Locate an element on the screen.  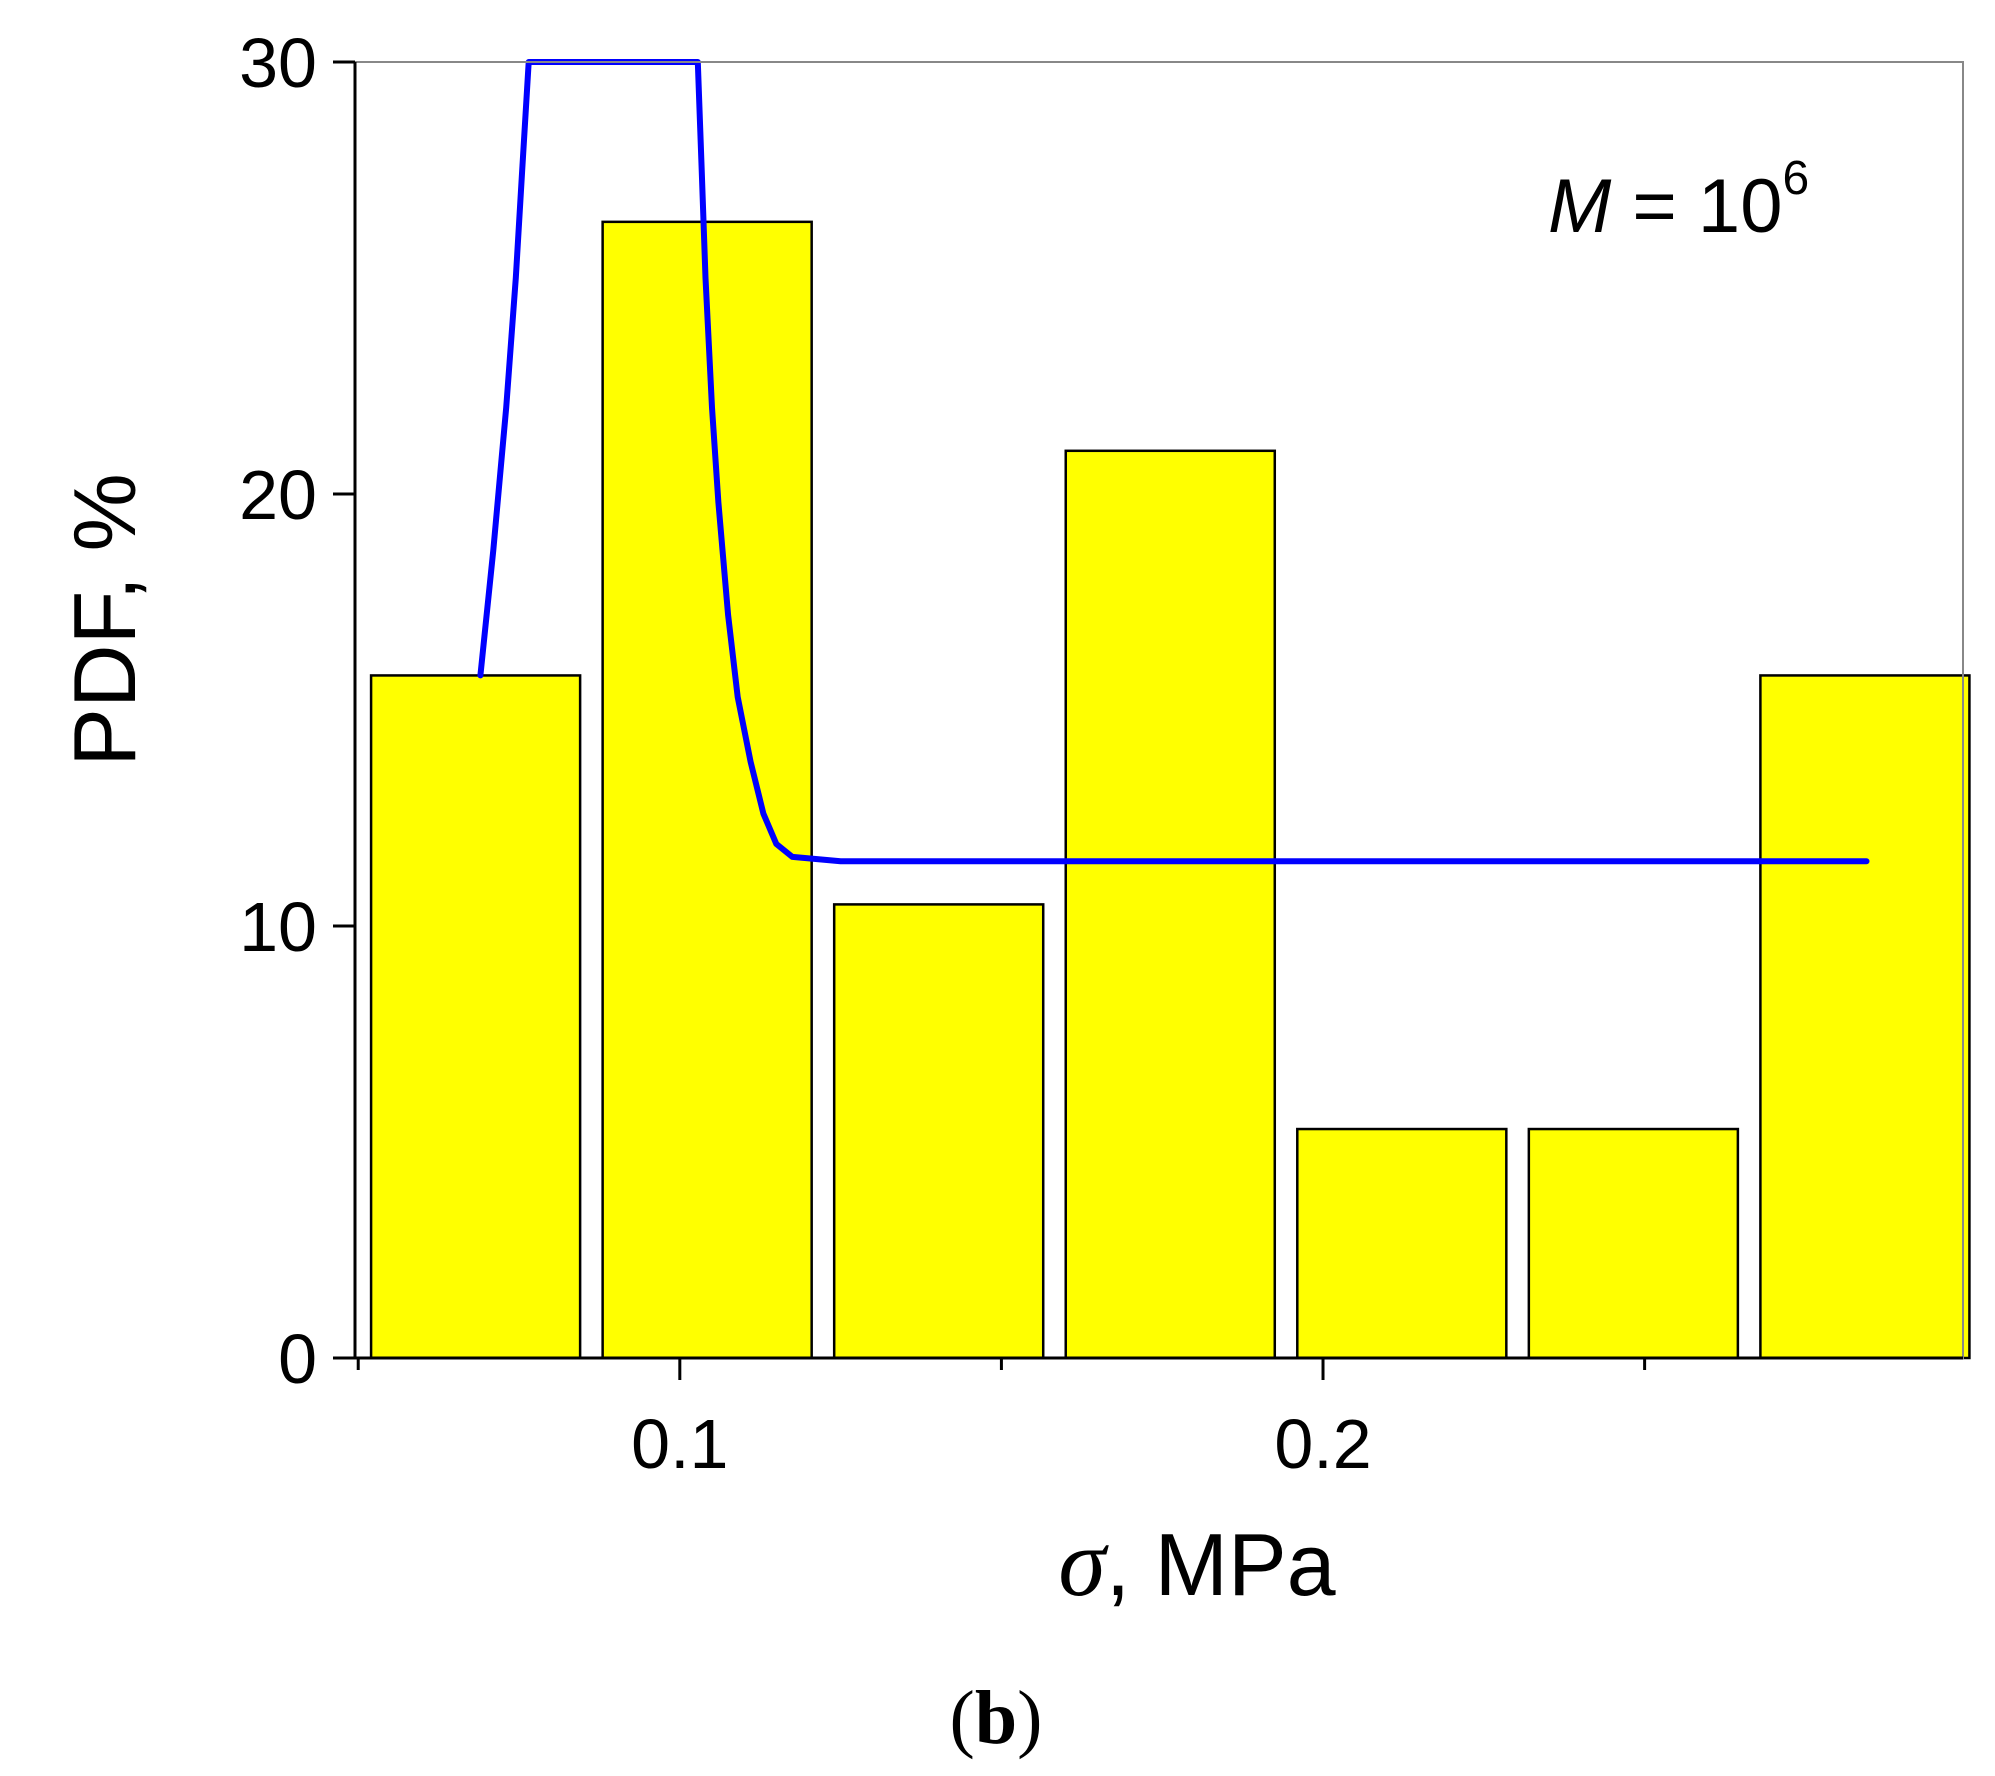
y-tick-label: 10 is located at coordinates (278, 927).